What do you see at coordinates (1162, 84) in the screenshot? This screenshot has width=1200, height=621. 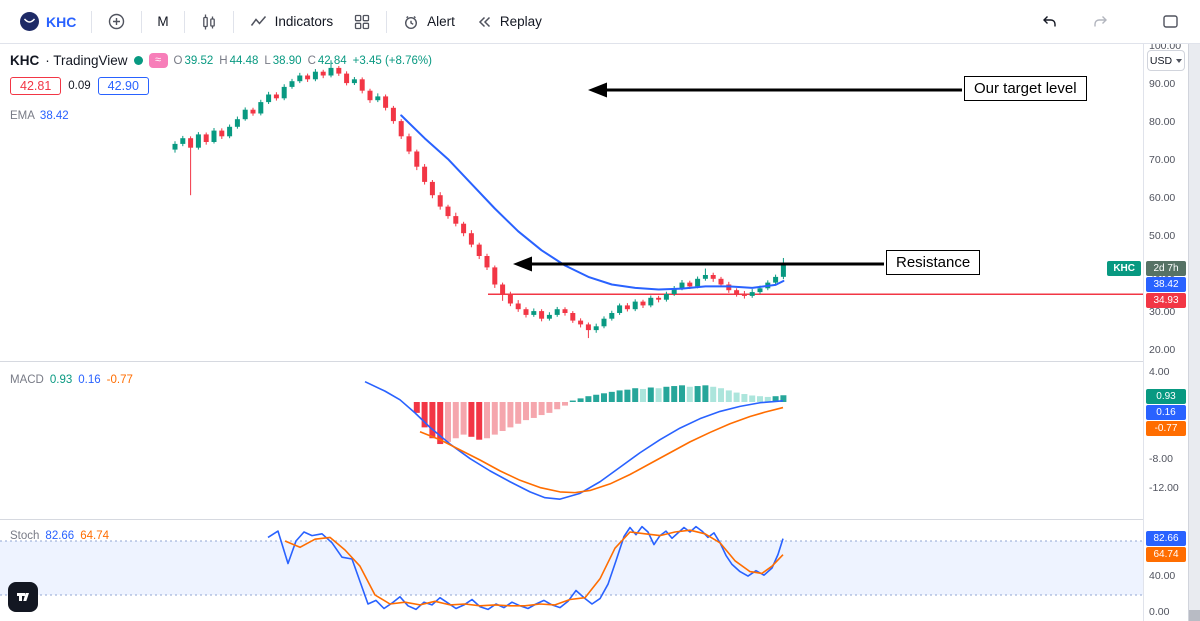 I see `axis-tick: 90.00` at bounding box center [1162, 84].